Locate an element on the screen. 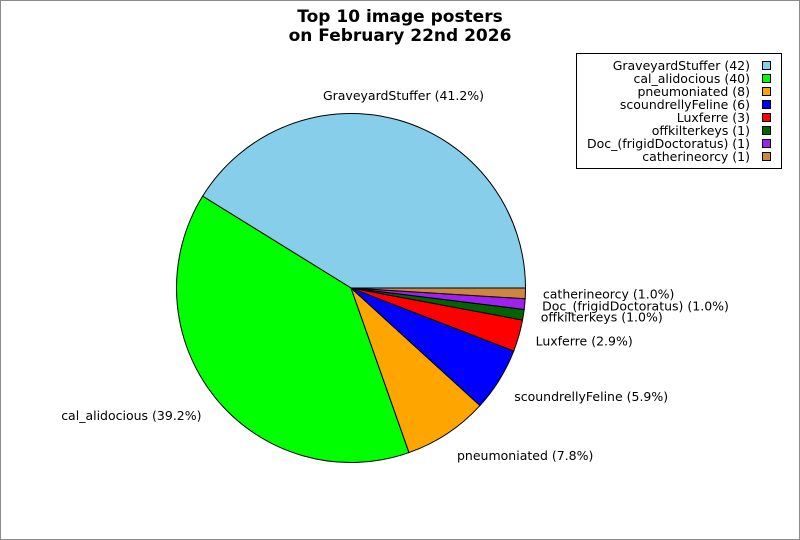 Image resolution: width=800 pixels, height=540 pixels. legend-item: offkilterkeys (1) is located at coordinates (679, 130).